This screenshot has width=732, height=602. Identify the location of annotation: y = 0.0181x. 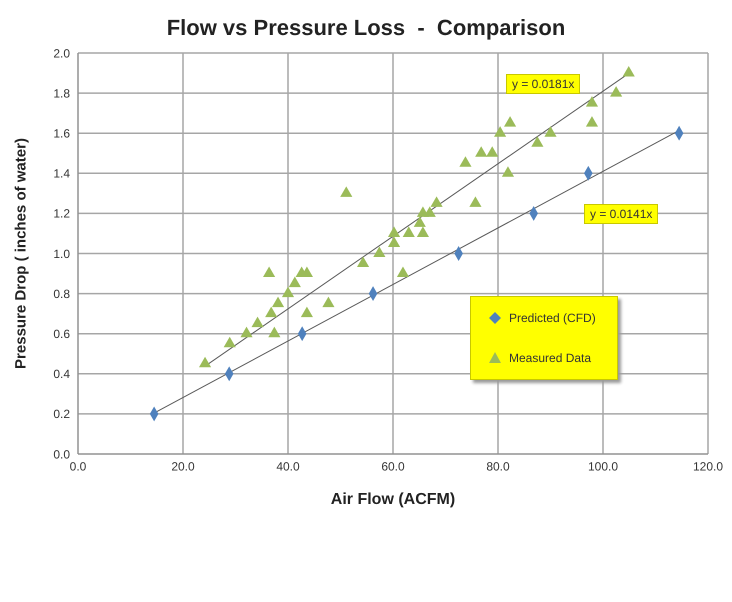
(543, 84).